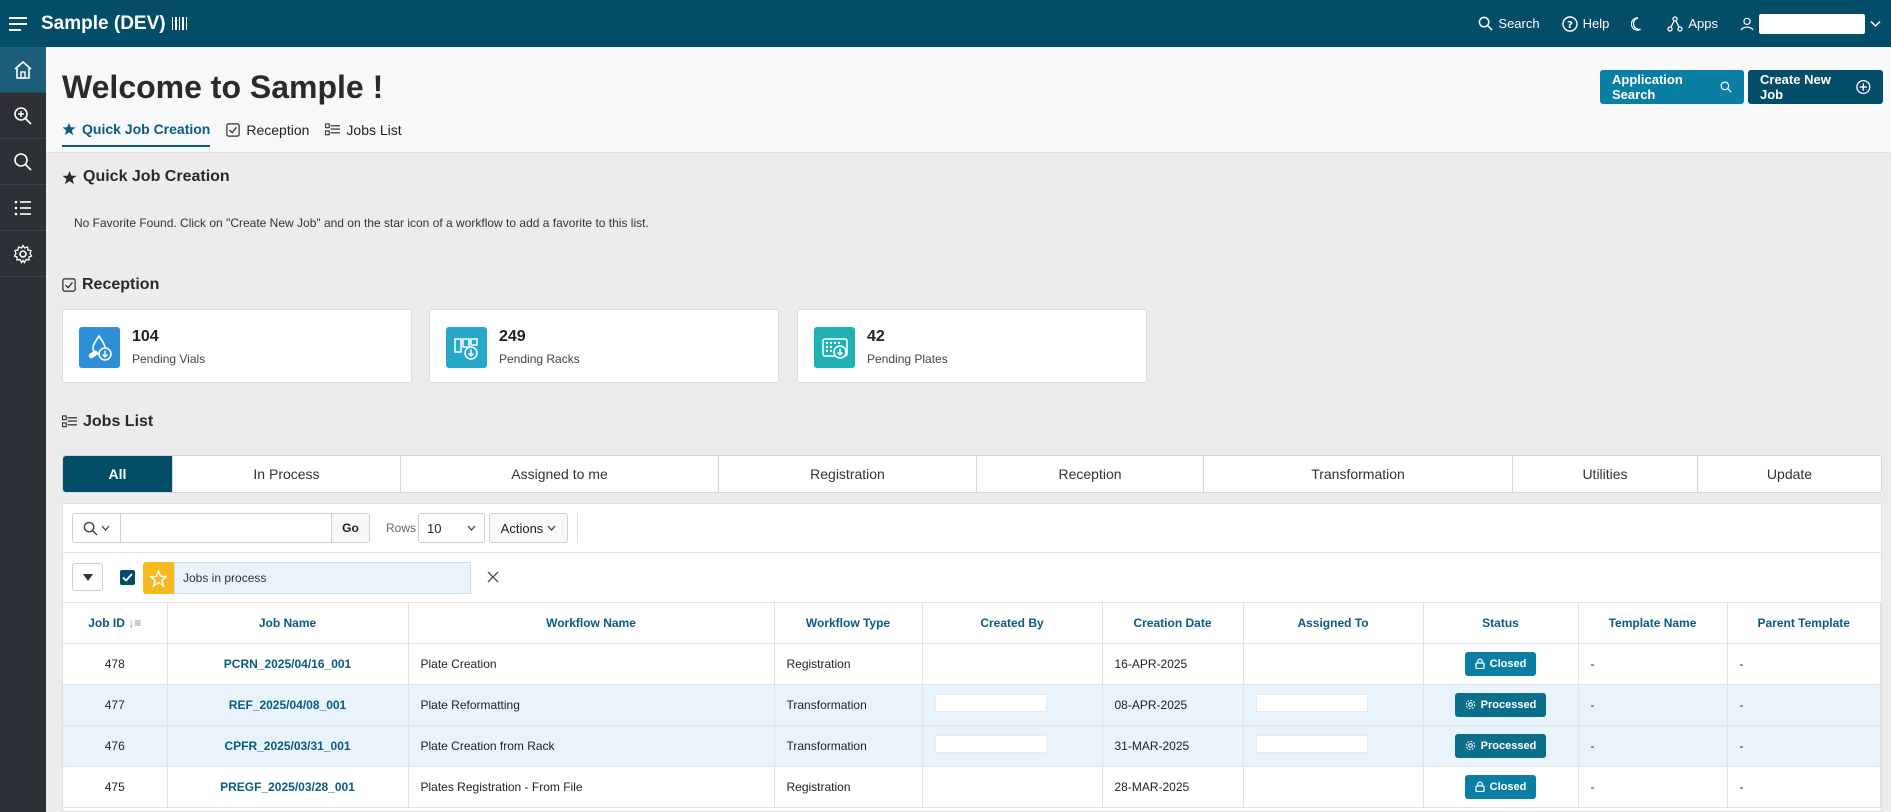 This screenshot has width=1891, height=812. I want to click on active-filter-row: Jobs in process, so click(972, 578).